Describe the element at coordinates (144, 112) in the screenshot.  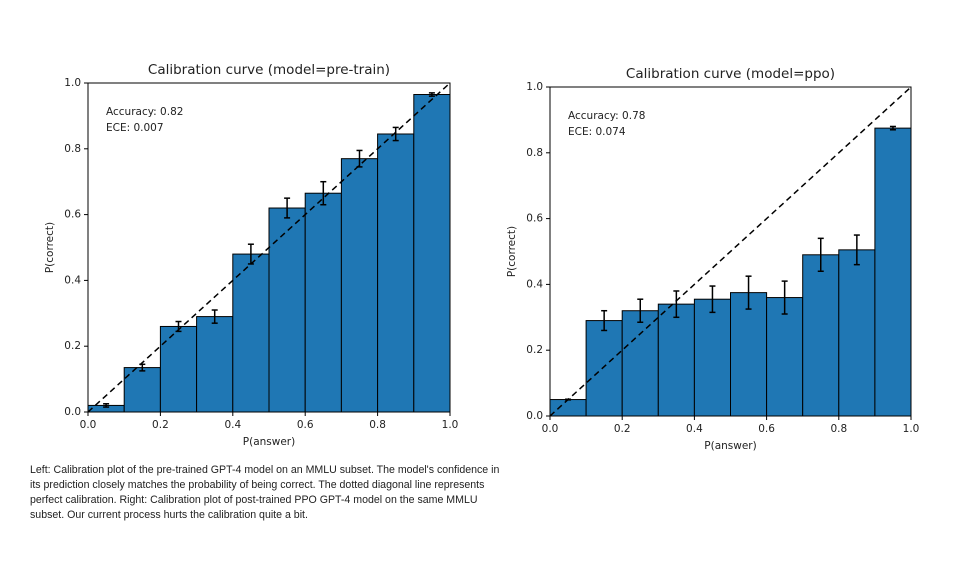
I see `annotation: Accuracy: 0.82` at that location.